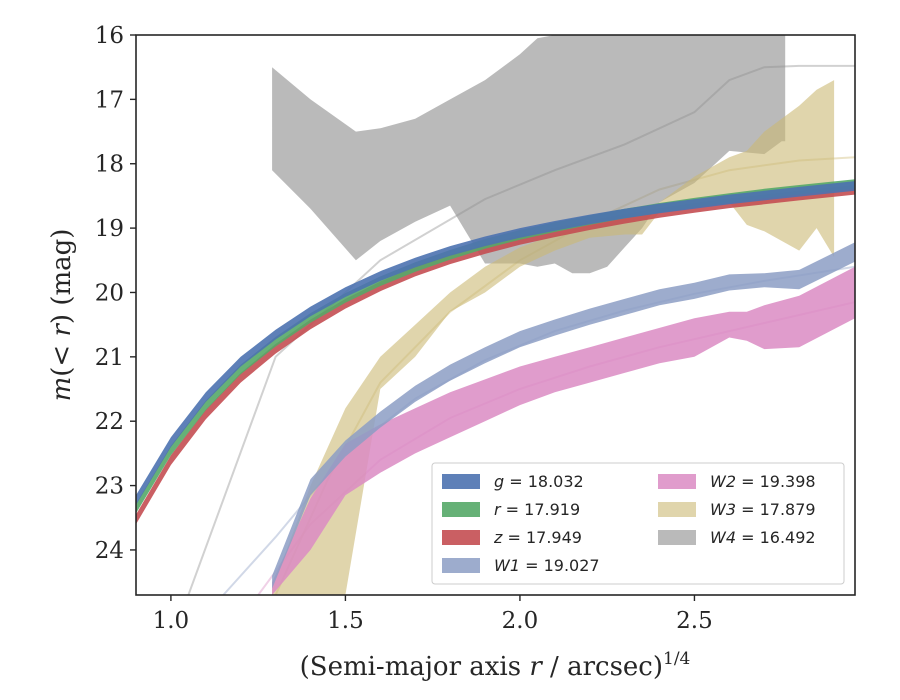  Describe the element at coordinates (544, 481) in the screenshot. I see `legend-band-value: = 18.032` at that location.